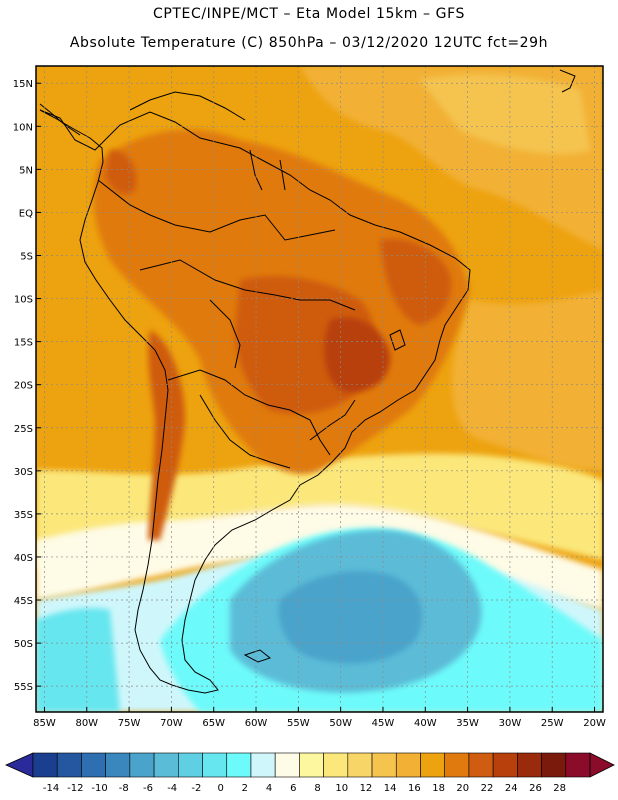 This screenshot has width=618, height=800. I want to click on field-blue-inner, so click(350, 617).